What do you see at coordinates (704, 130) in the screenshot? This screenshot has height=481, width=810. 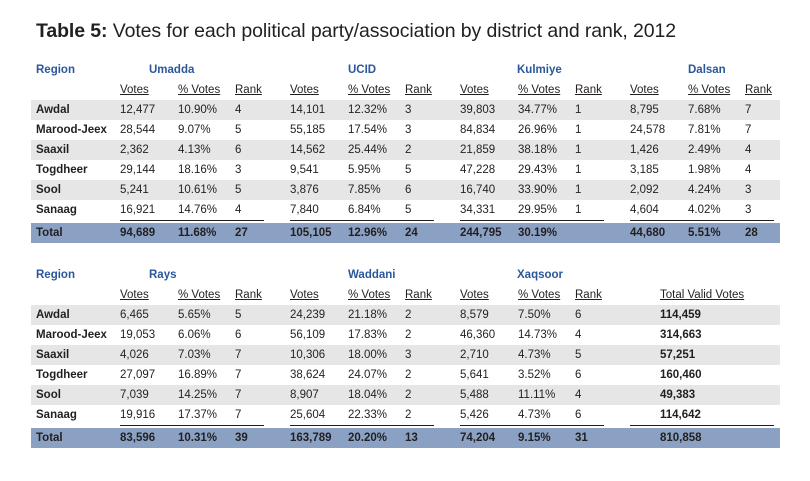 I see `table-cell: 7.81%` at bounding box center [704, 130].